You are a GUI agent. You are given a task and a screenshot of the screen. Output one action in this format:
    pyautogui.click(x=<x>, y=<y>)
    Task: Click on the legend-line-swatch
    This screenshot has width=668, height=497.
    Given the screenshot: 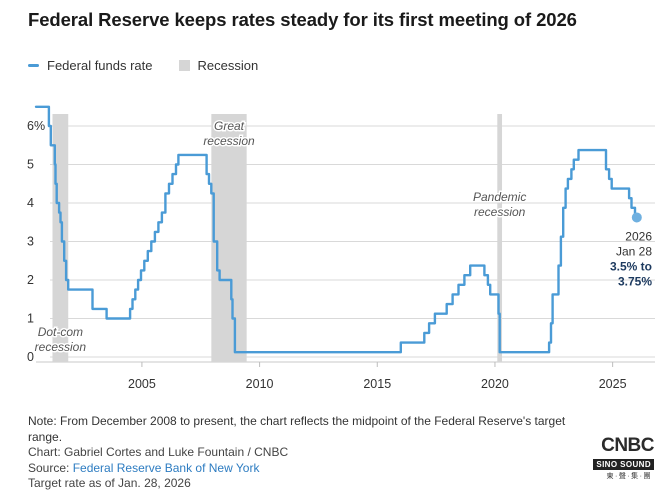 What is the action you would take?
    pyautogui.click(x=33, y=65)
    